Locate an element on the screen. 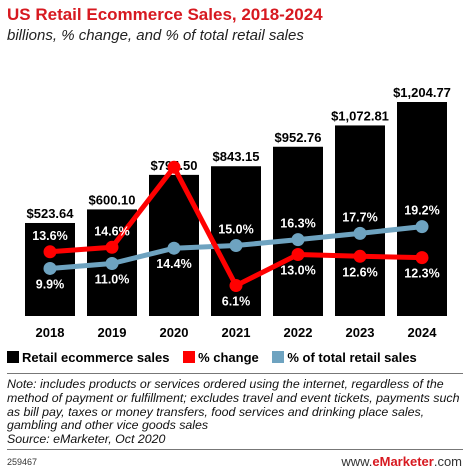  bar-2024 is located at coordinates (422, 209).